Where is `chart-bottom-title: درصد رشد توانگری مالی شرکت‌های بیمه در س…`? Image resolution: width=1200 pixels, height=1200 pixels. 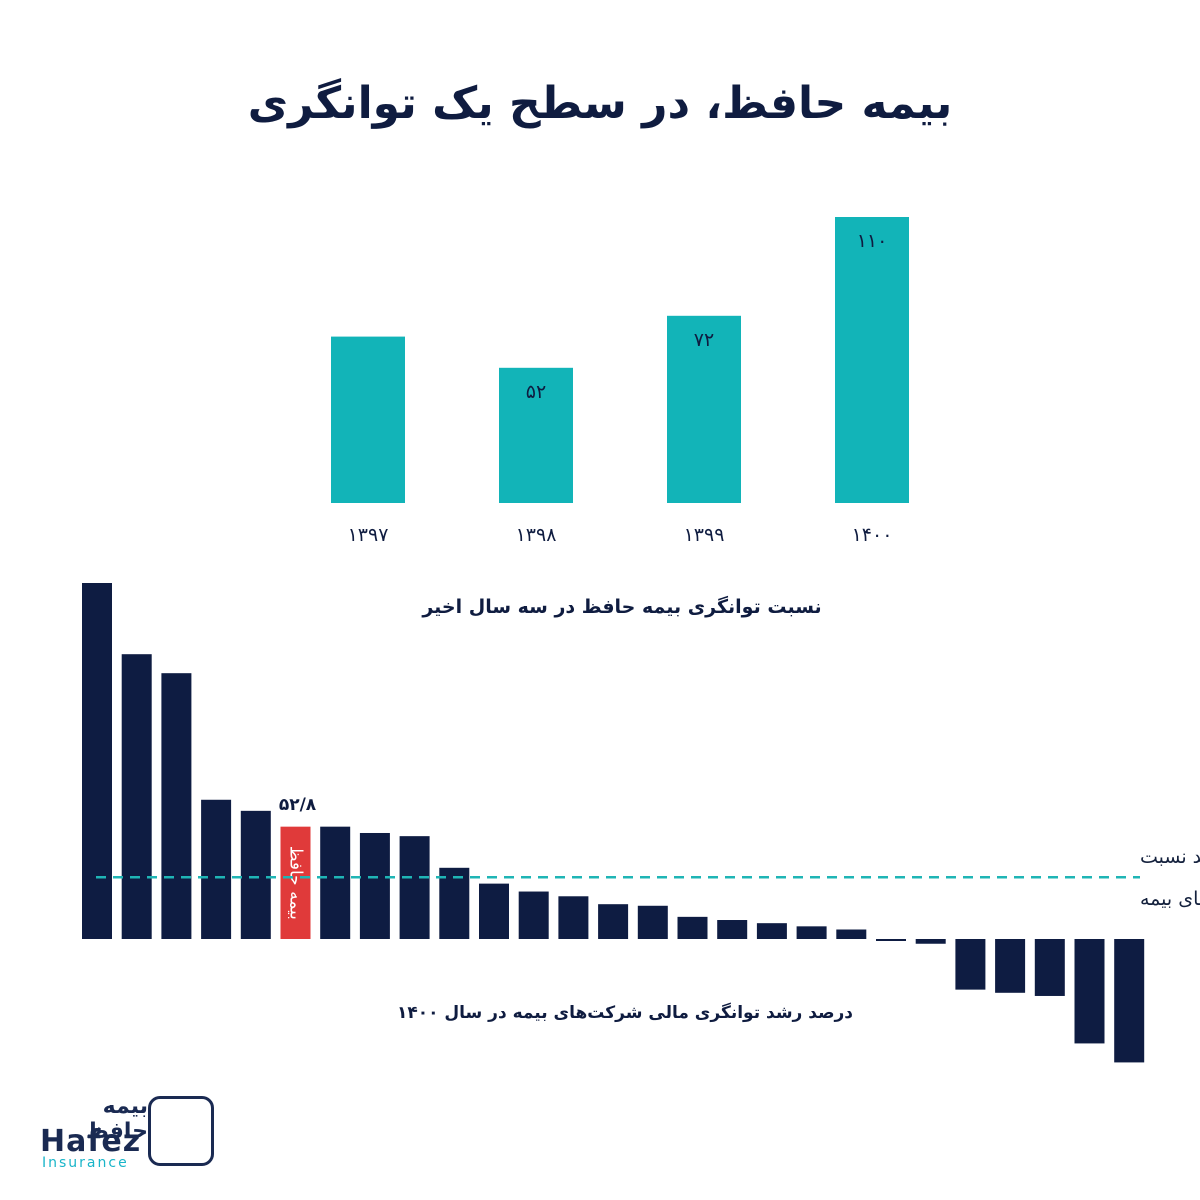
chart-bottom-title: درصد رشد توانگری مالی شرکت‌های بیمه در س… is located at coordinates (625, 1012).